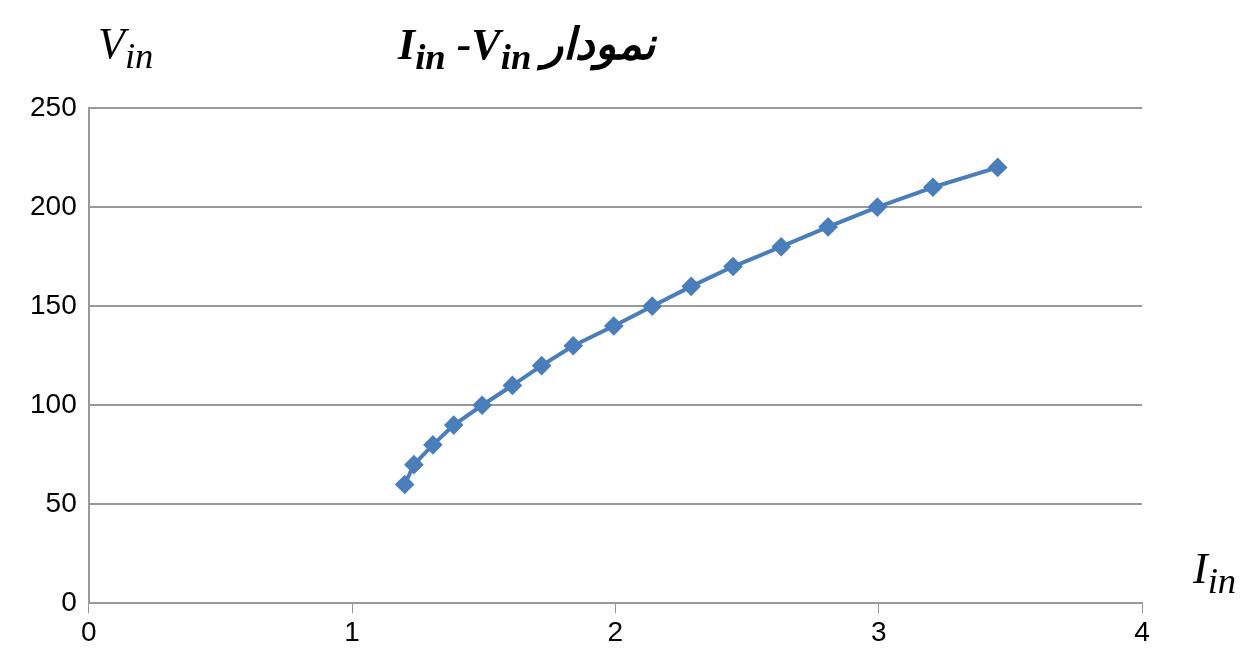 This screenshot has height=671, width=1260. Describe the element at coordinates (53, 304) in the screenshot. I see `y-tick-label: 150` at that location.